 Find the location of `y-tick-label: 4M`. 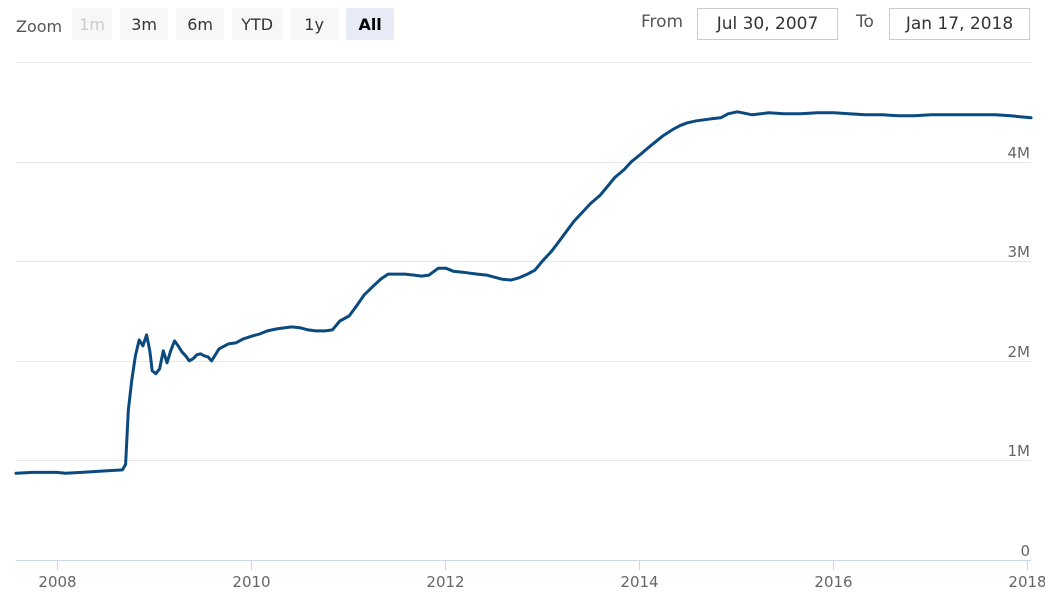

y-tick-label: 4M is located at coordinates (1019, 153).